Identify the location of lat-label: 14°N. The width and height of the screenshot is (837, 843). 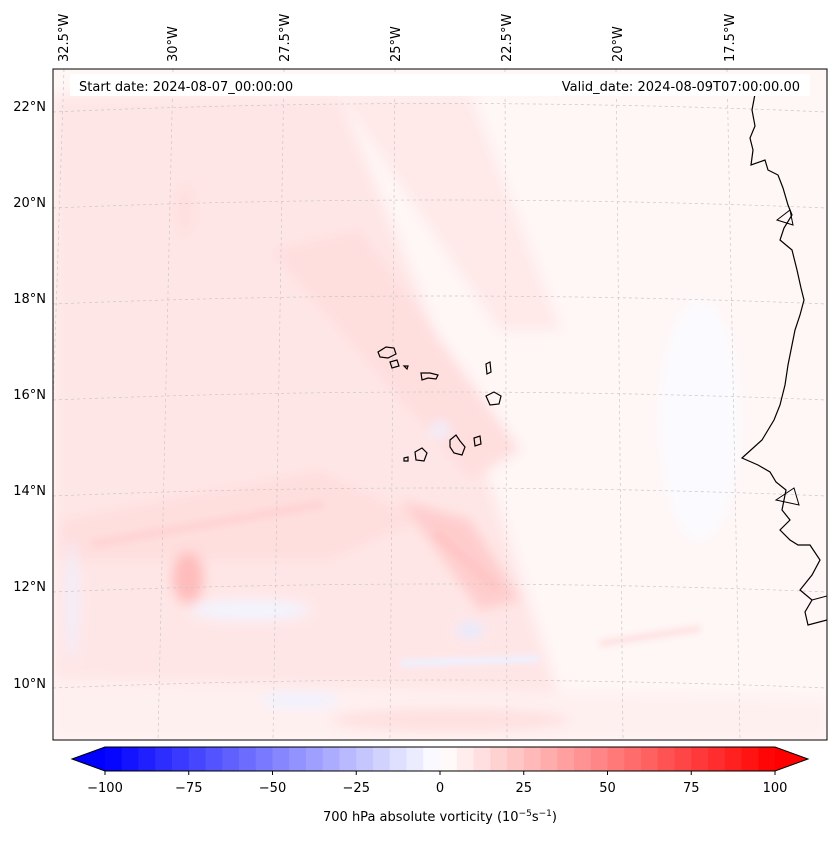
(29, 491).